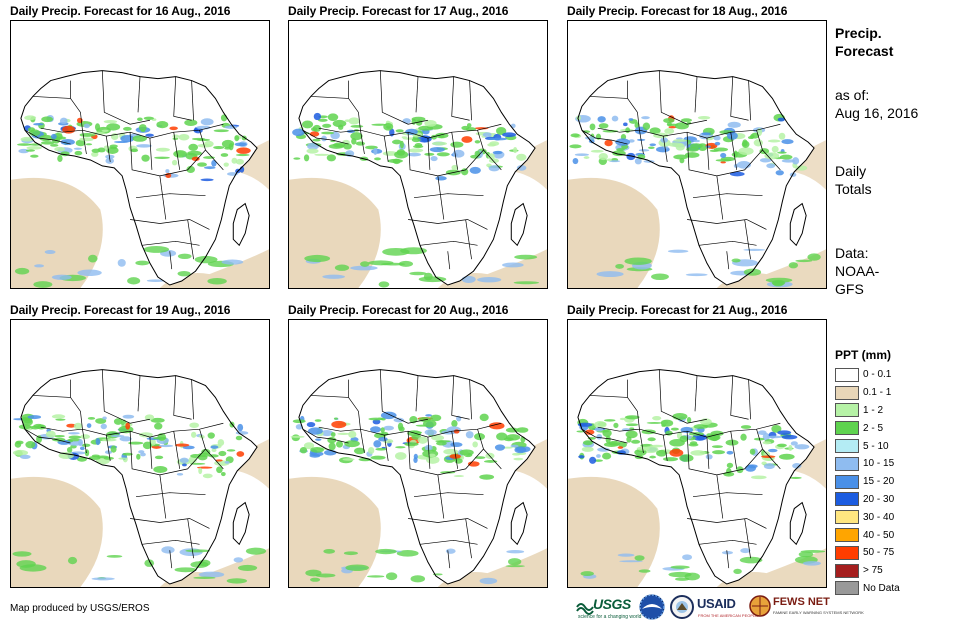  I want to click on usaid-tagline: FROM THE AMERICAN PEOPLE, so click(728, 615).